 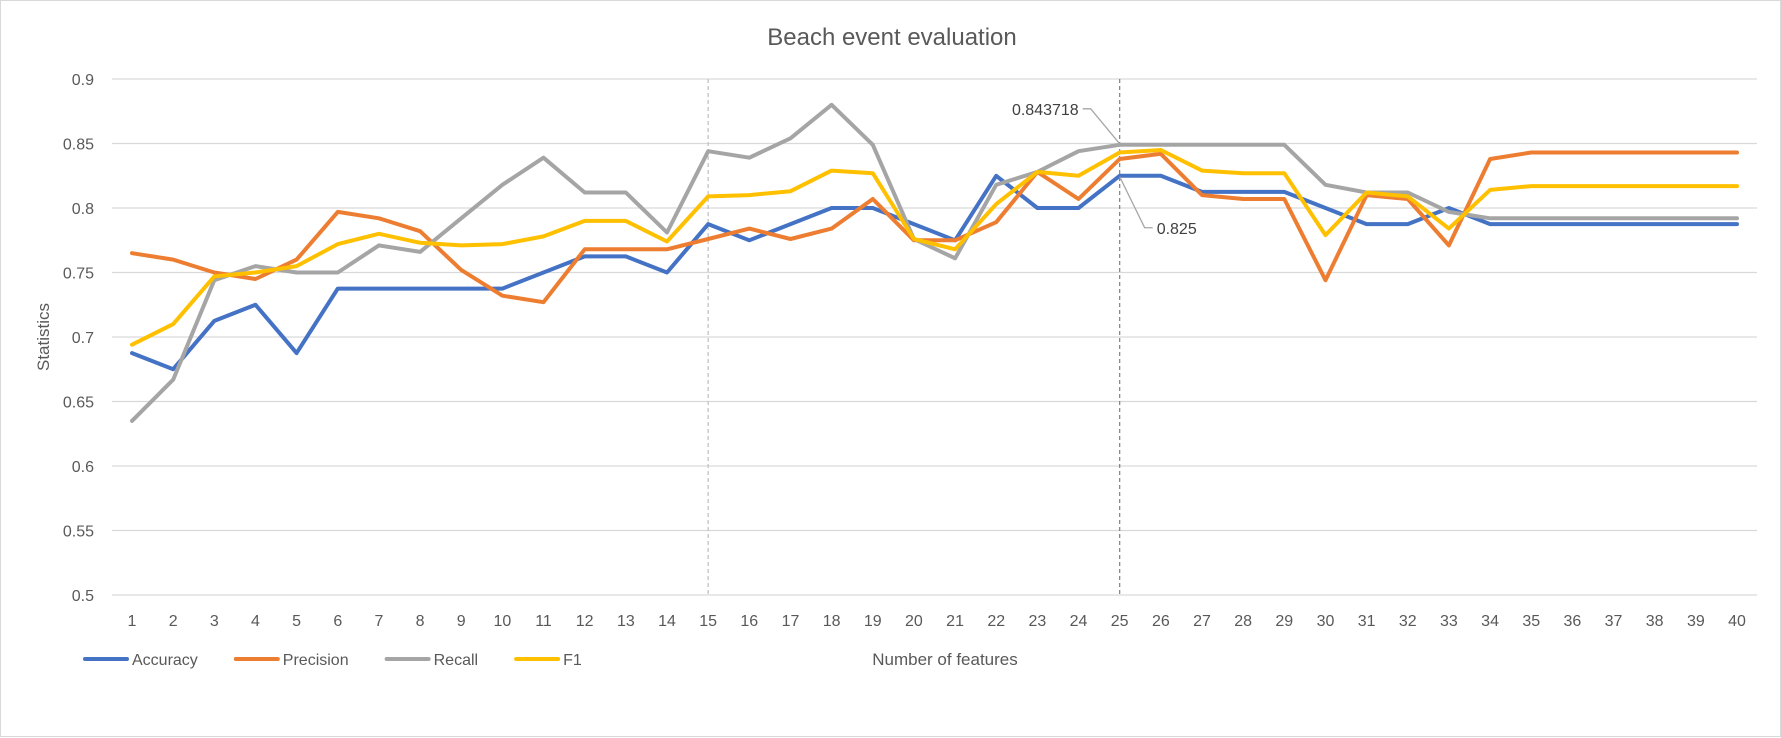 I want to click on x-tick-label: 8, so click(x=420, y=621).